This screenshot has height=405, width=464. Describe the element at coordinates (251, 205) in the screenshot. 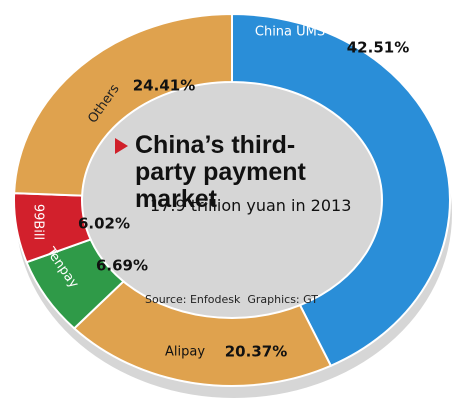

I see `chart-subtitle: 17.9 trillion yuan in 2013` at that location.